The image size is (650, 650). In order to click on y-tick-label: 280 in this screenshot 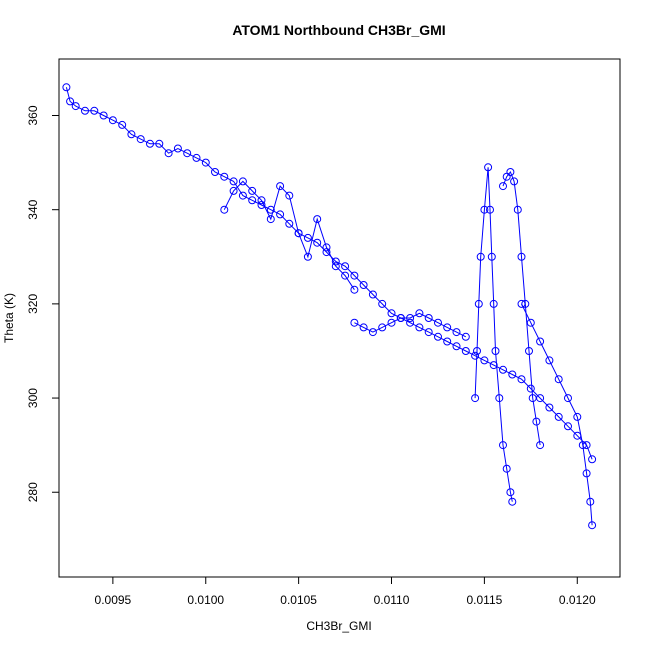, I will do `click(33, 492)`.